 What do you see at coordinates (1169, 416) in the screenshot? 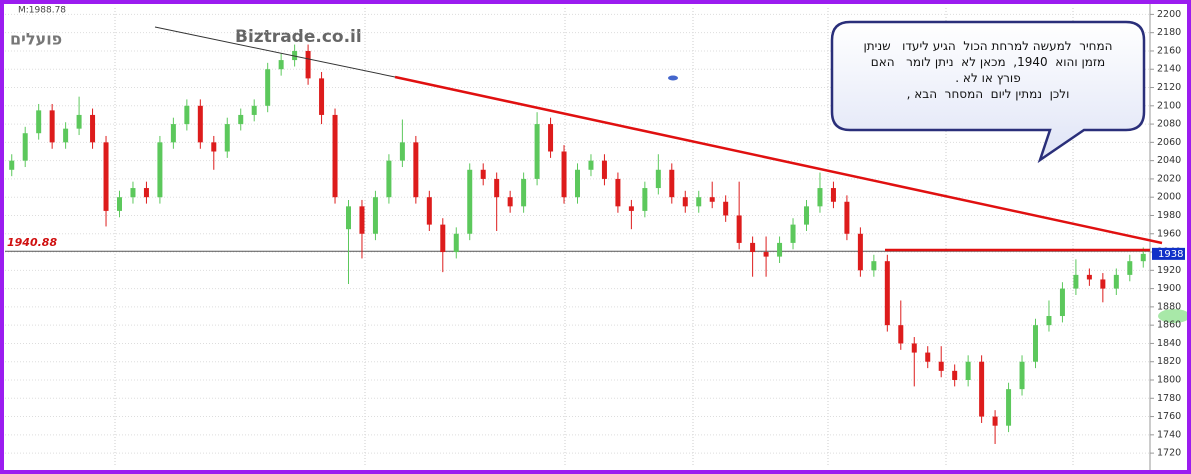
I see `y-tick-label: 1760` at bounding box center [1169, 416].